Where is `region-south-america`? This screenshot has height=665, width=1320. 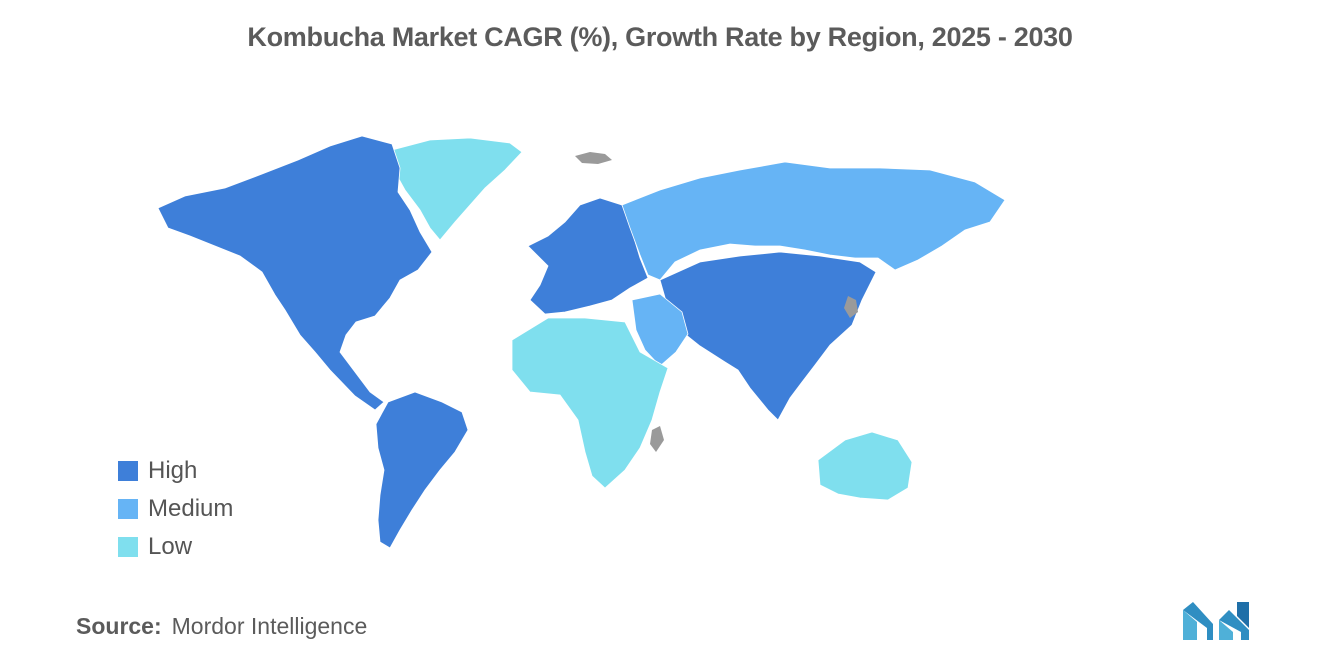
region-south-america is located at coordinates (422, 470).